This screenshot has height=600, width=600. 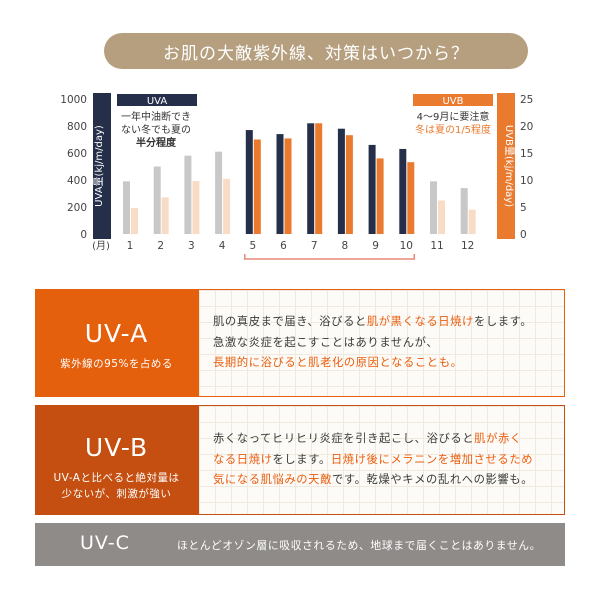 What do you see at coordinates (503, 322) in the screenshot?
I see `uva-desc-text: をします。` at bounding box center [503, 322].